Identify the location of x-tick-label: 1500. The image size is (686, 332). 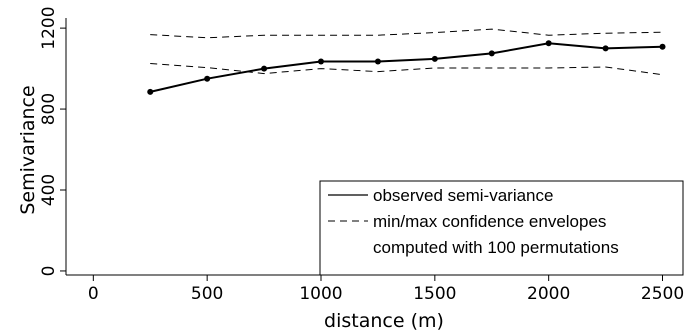
(434, 294).